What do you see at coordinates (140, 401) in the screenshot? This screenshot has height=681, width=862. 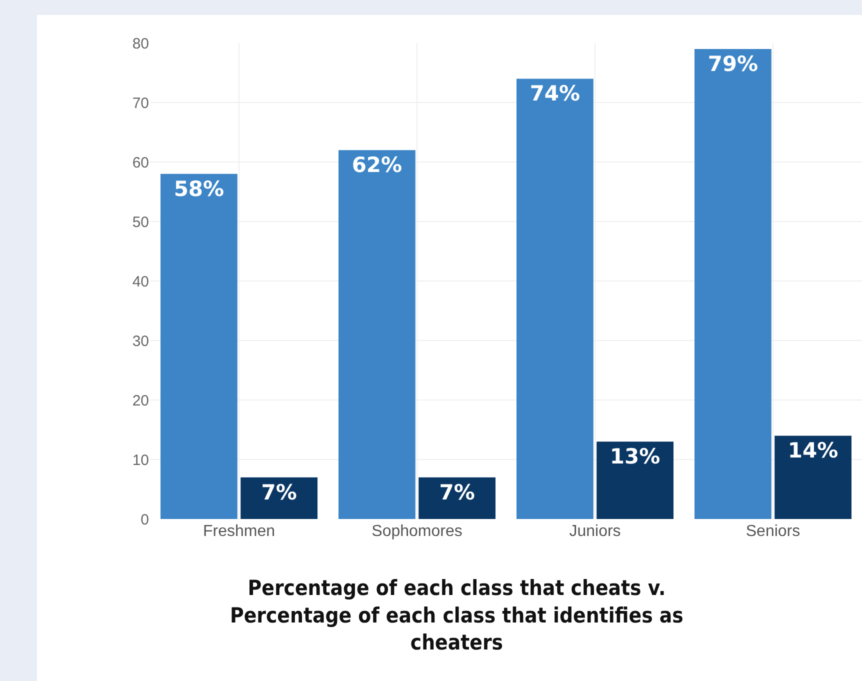 I see `y-tick-label: 20` at bounding box center [140, 401].